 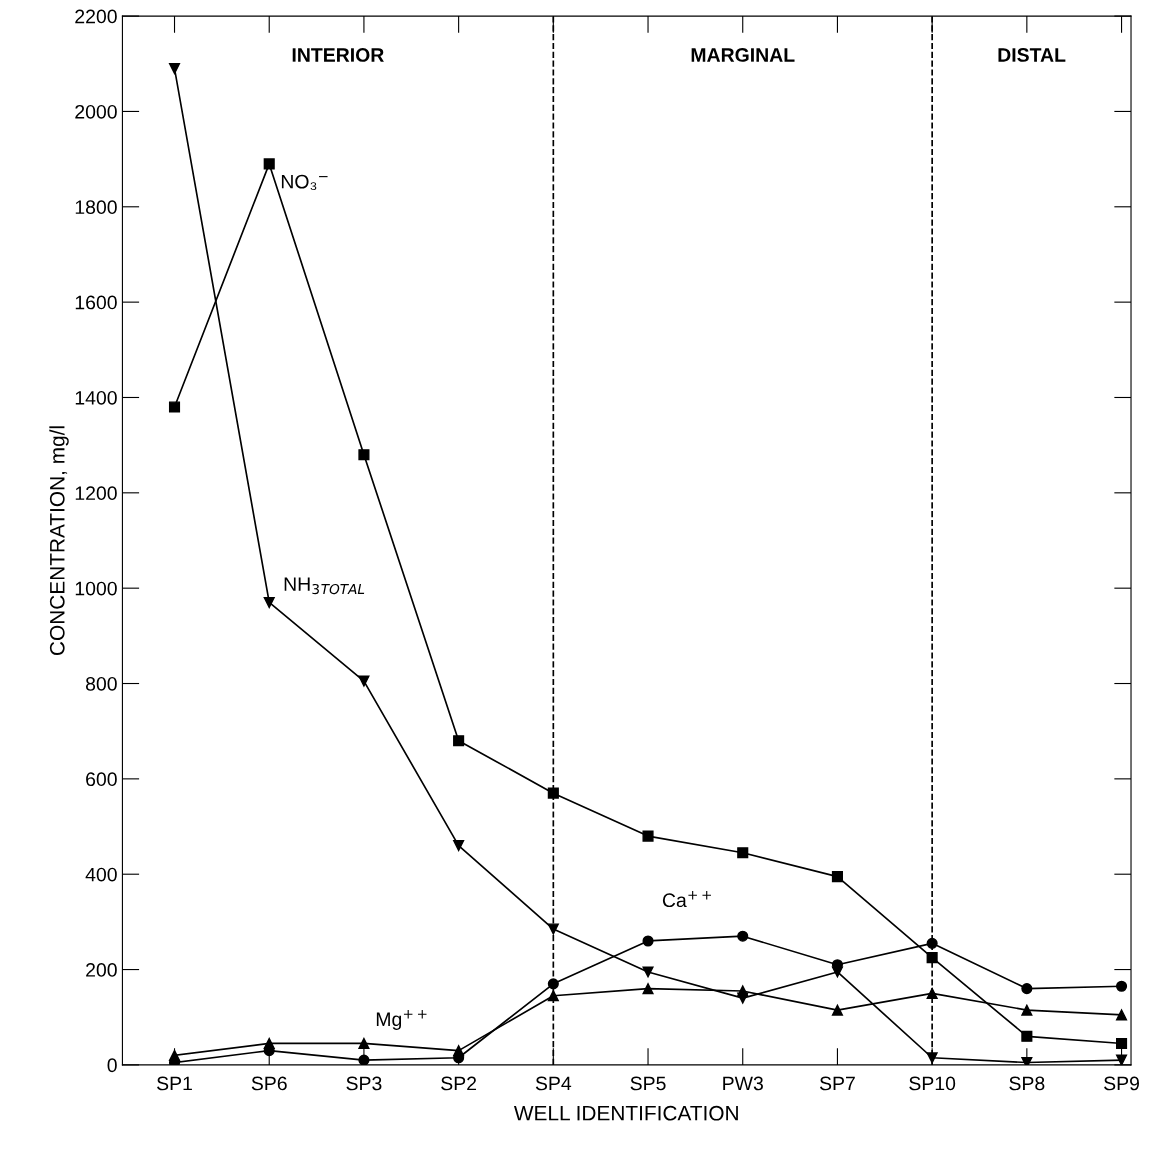 I want to click on x-axis-title: WELL IDENTIFICATION, so click(x=625, y=1113).